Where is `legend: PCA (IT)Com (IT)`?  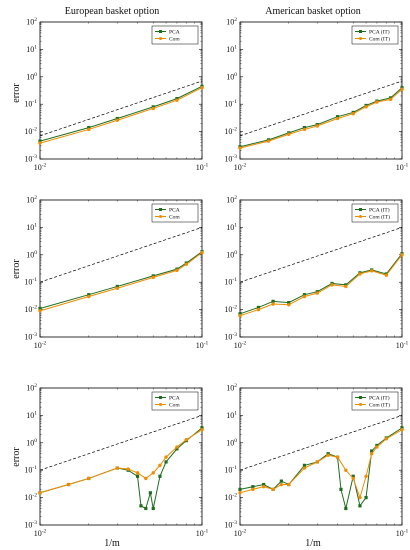 legend: PCA (IT)Com (IT) is located at coordinates (375, 401).